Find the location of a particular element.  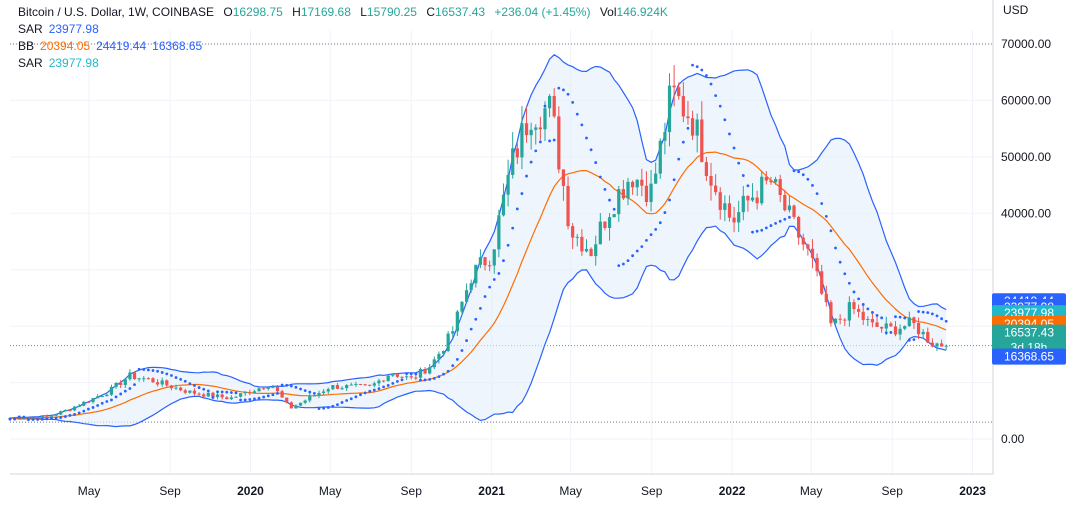

legend-high: 17169.68 is located at coordinates (325, 12).